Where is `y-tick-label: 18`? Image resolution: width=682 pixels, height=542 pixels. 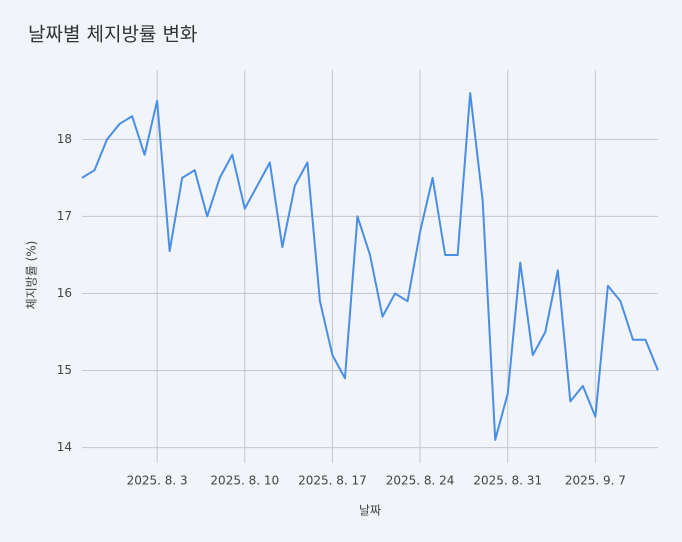 y-tick-label: 18 is located at coordinates (64, 139).